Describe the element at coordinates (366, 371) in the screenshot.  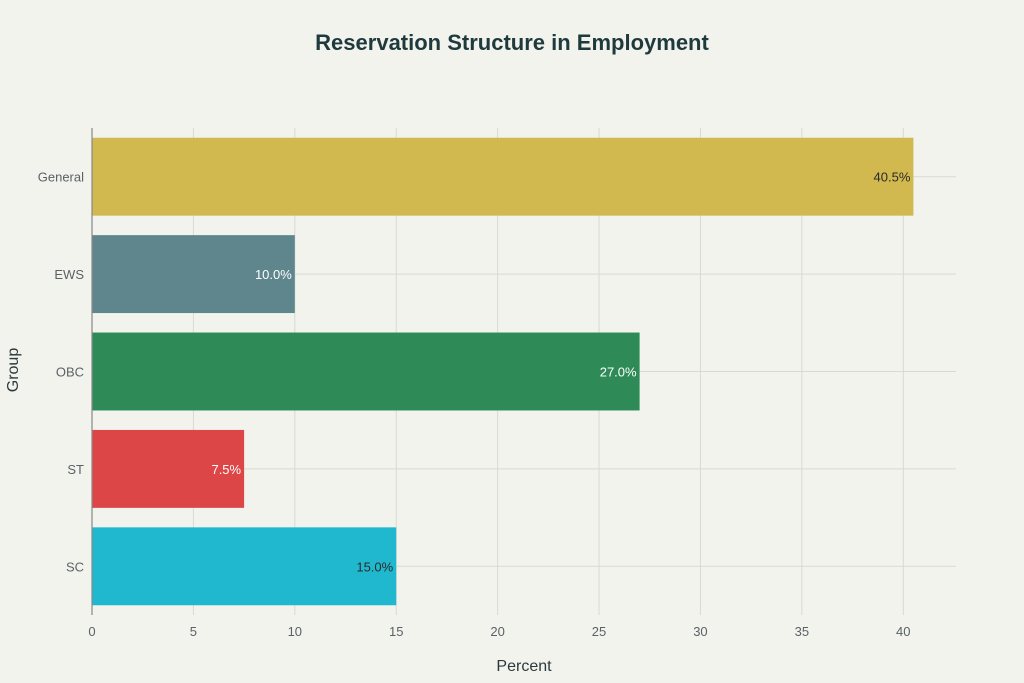
I see `bar-obc` at that location.